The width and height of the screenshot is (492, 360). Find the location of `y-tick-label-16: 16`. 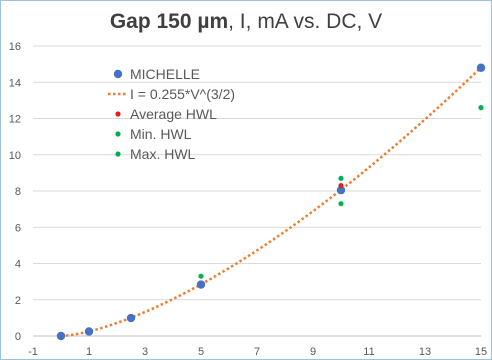

y-tick-label-16: 16 is located at coordinates (15, 47).